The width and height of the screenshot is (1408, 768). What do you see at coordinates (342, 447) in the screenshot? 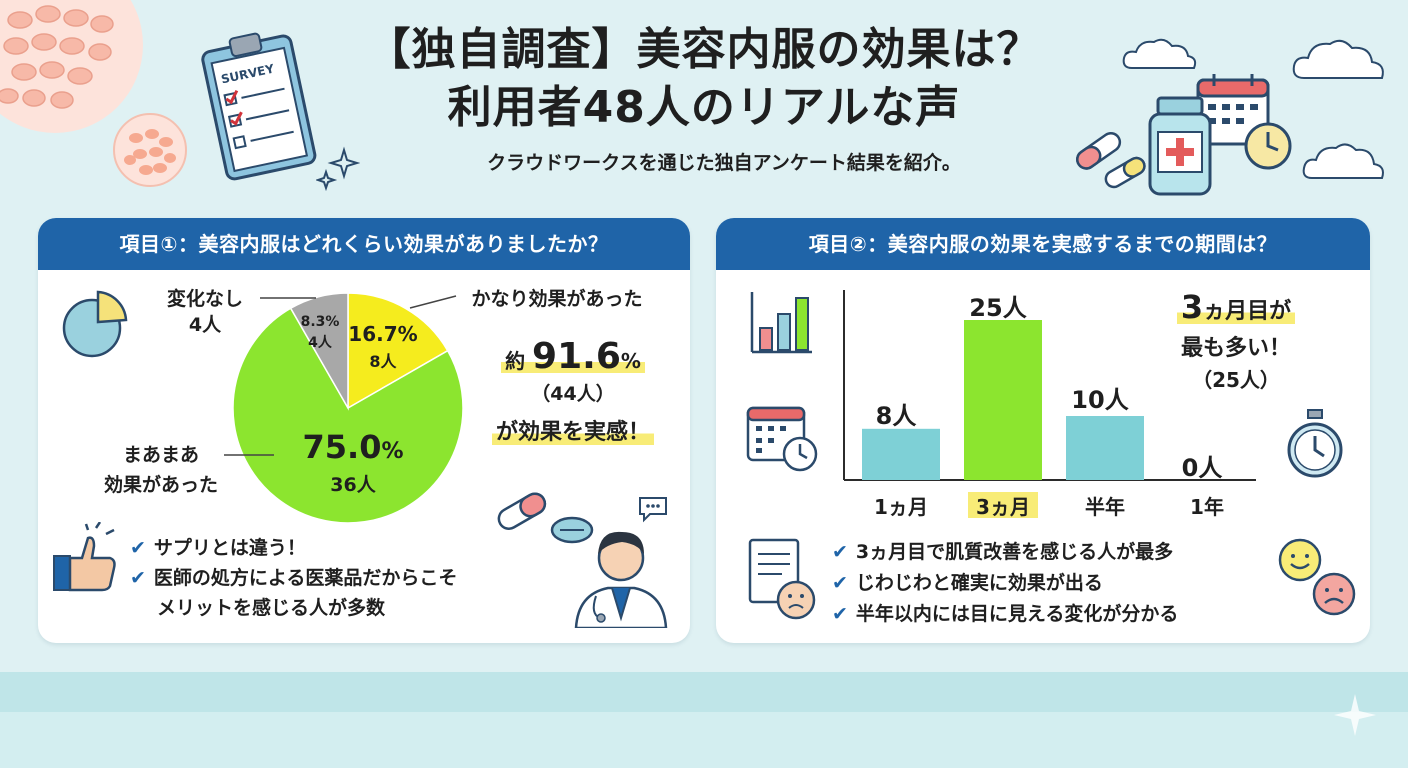
I see `slice-label-green-value: 75.0` at bounding box center [342, 447].